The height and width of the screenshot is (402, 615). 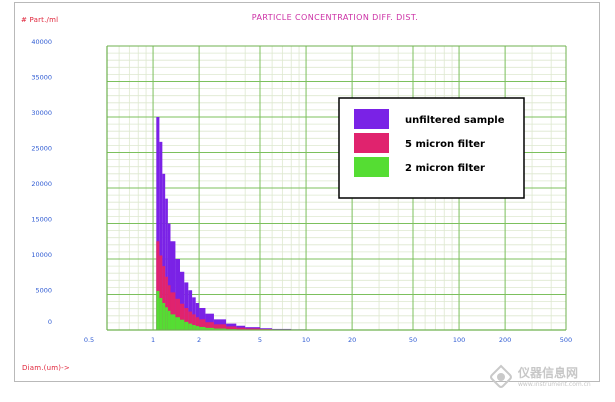 What do you see at coordinates (371, 143) in the screenshot?
I see `legend-swatch-5-micron-filter` at bounding box center [371, 143].